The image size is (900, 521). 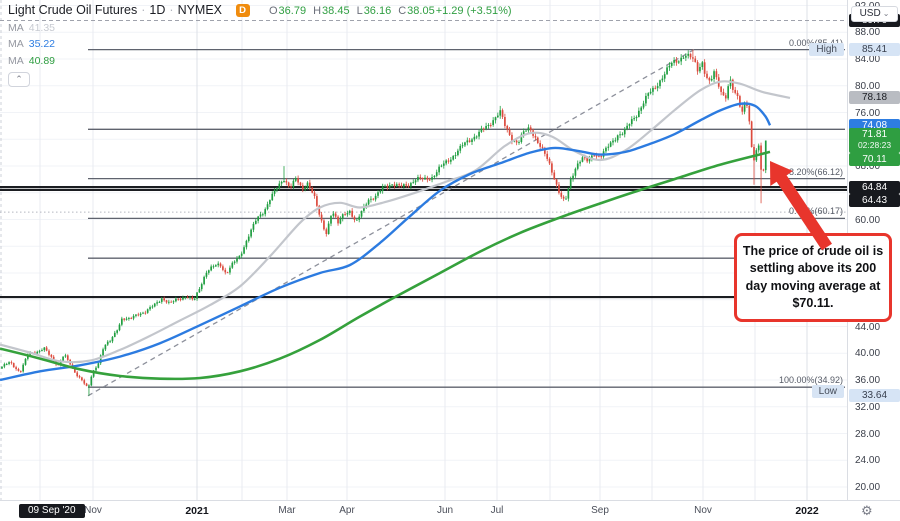 I want to click on ma-indicator-row: MA 35.22, so click(x=260, y=44).